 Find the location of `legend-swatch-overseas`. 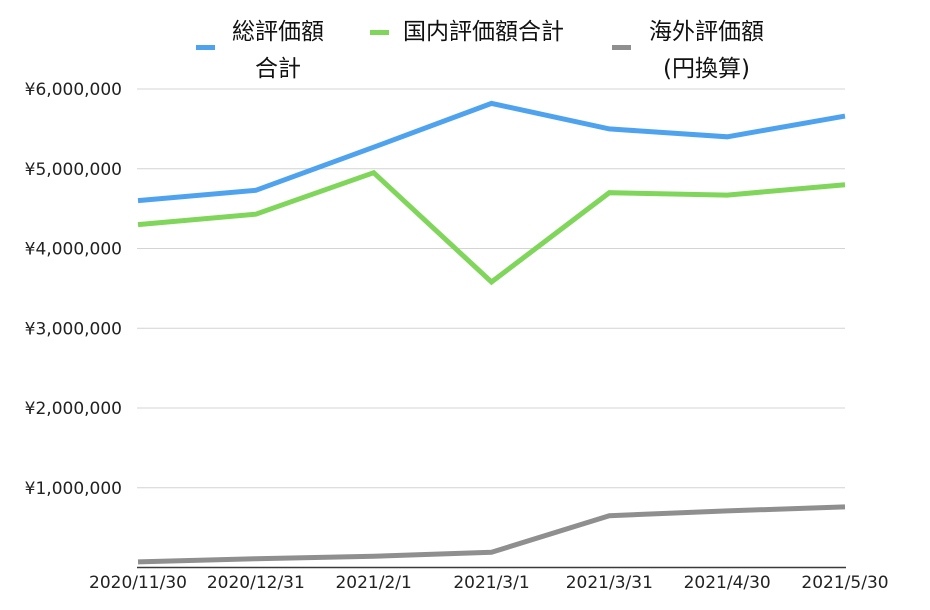

legend-swatch-overseas is located at coordinates (621, 47).